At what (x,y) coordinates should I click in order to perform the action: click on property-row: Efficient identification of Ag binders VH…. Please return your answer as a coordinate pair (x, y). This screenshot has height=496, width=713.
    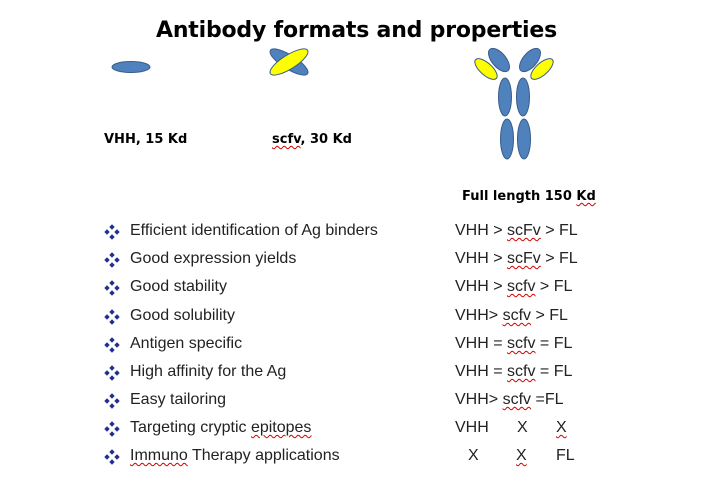
    Looking at the image, I should click on (356, 236).